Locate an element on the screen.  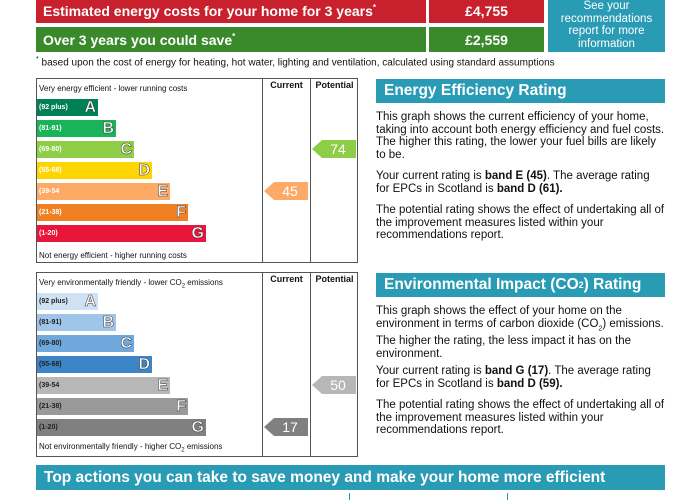
energy-efficiency-heading: Energy Efficiency Rating is located at coordinates (520, 91).